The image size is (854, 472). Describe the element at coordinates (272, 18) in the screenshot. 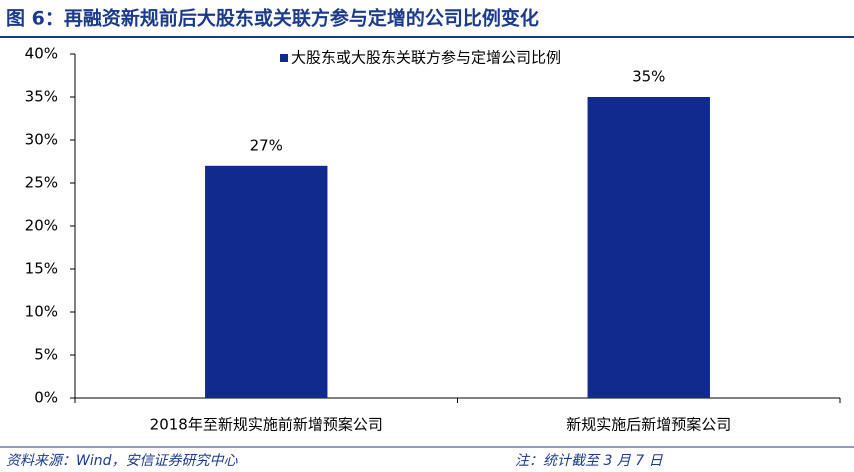

I see `chart-title: 图 6：再融资新规前后大股东或关联方参与定增的公司比例变化` at that location.